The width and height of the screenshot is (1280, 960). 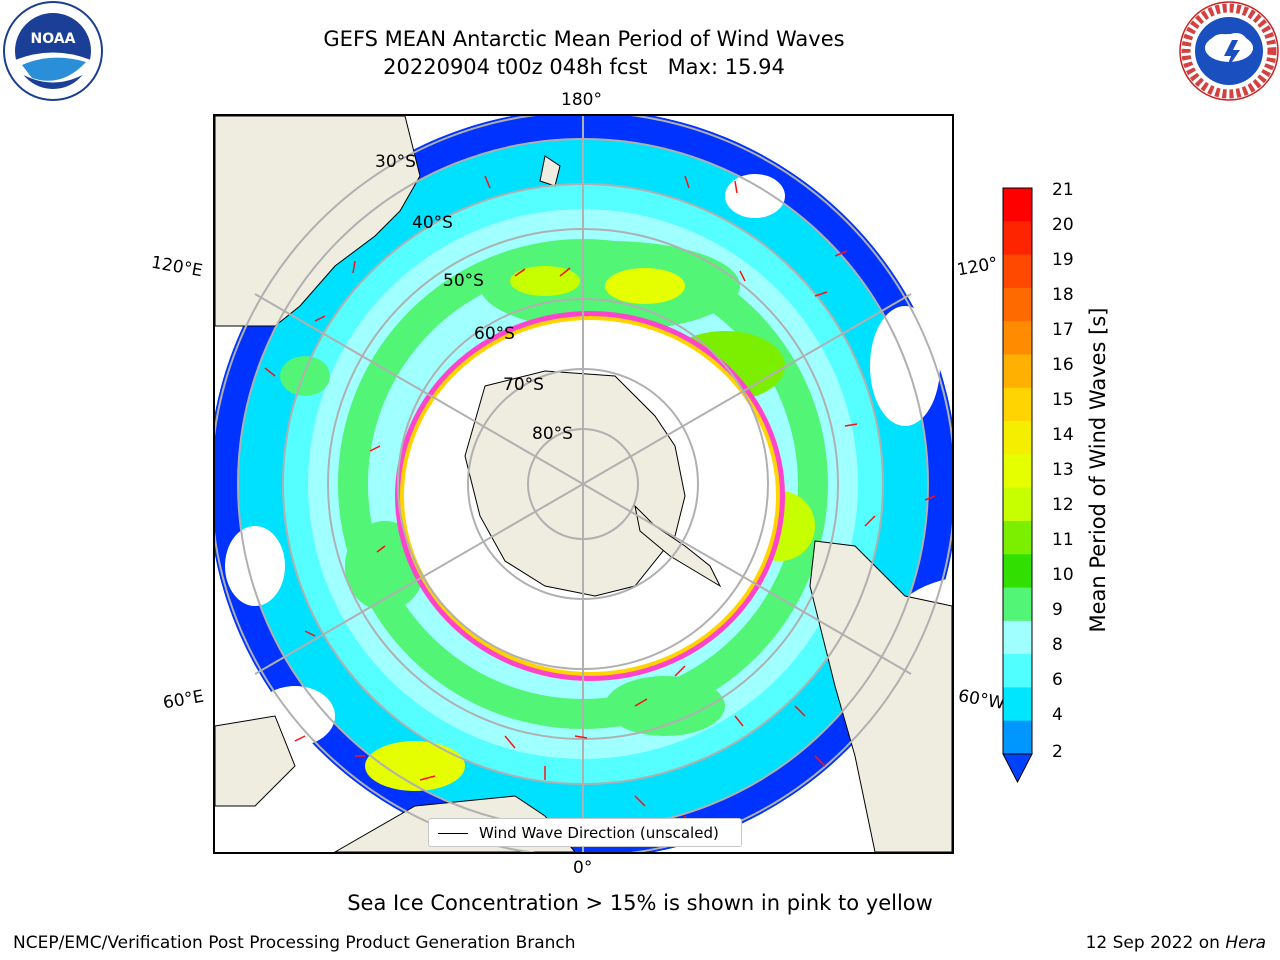 What do you see at coordinates (1245, 943) in the screenshot?
I see `footer-host: Hera` at bounding box center [1245, 943].